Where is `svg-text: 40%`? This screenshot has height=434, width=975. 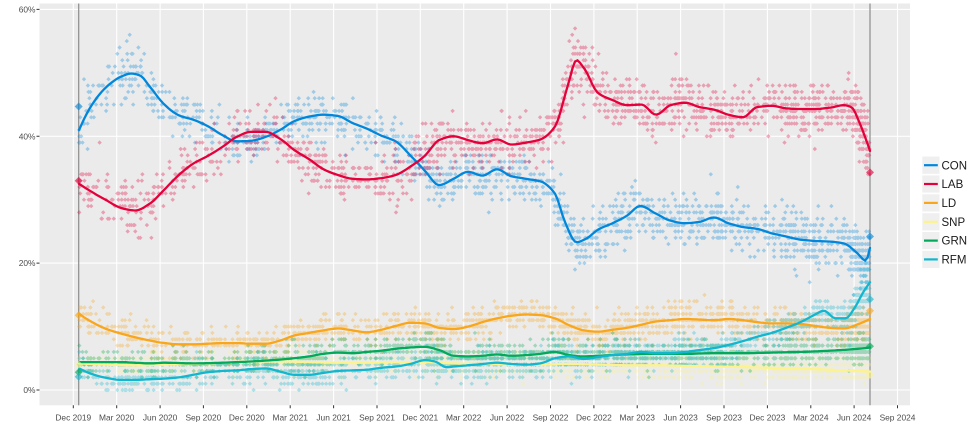
svg-text: 40% is located at coordinates (27, 136).